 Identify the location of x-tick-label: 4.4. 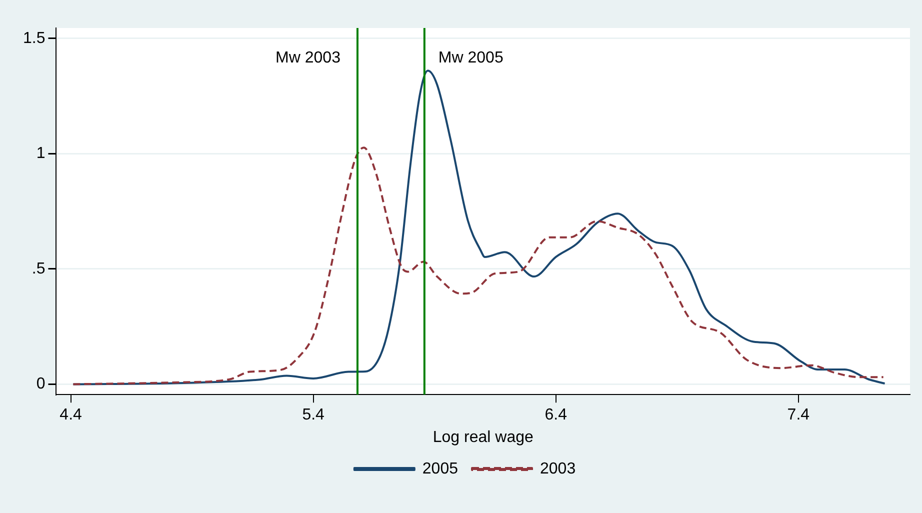
(71, 415).